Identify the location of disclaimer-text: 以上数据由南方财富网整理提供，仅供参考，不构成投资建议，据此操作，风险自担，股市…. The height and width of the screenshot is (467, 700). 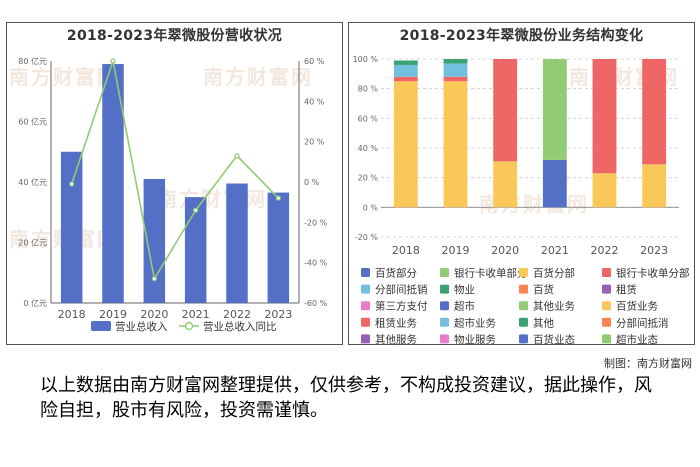
(346, 398).